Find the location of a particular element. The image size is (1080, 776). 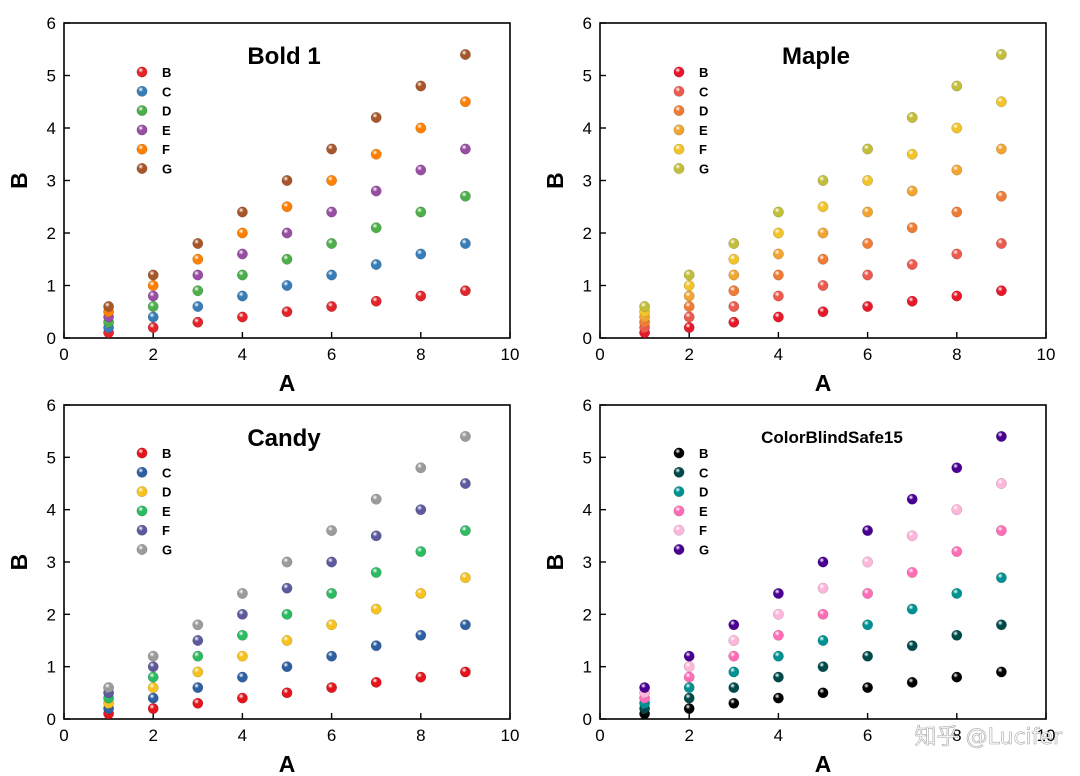

chart-title: ColorBlindSafe15 is located at coordinates (832, 437).